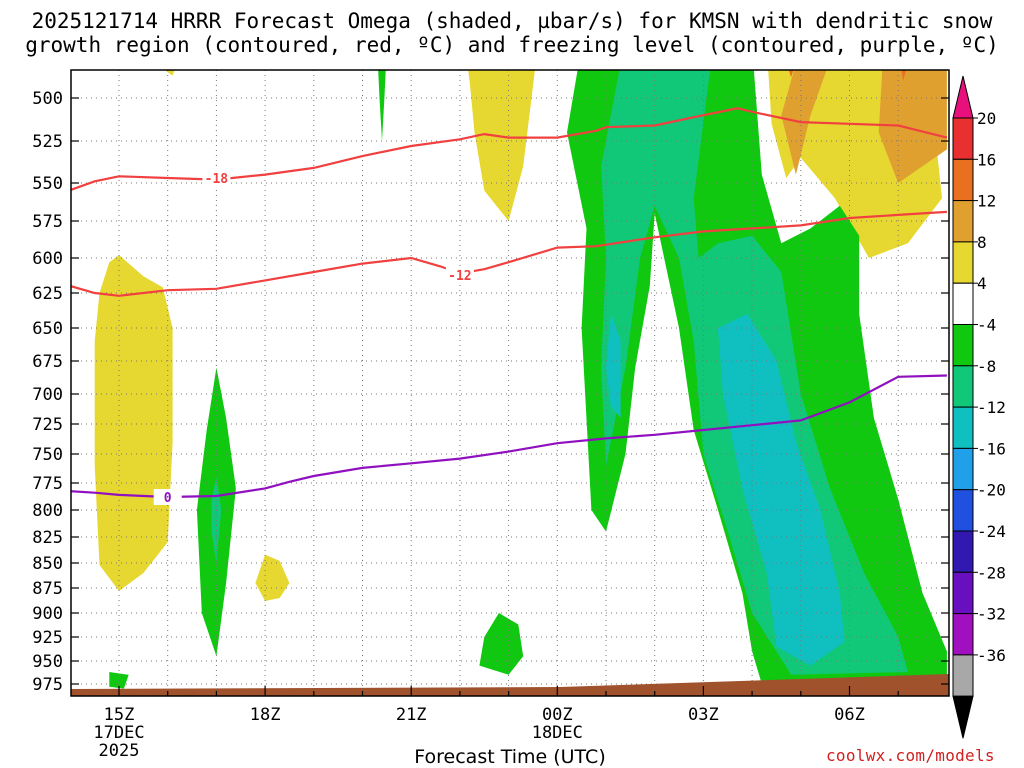  I want to click on contour-label-bg-dgz-minus18, so click(216, 177).